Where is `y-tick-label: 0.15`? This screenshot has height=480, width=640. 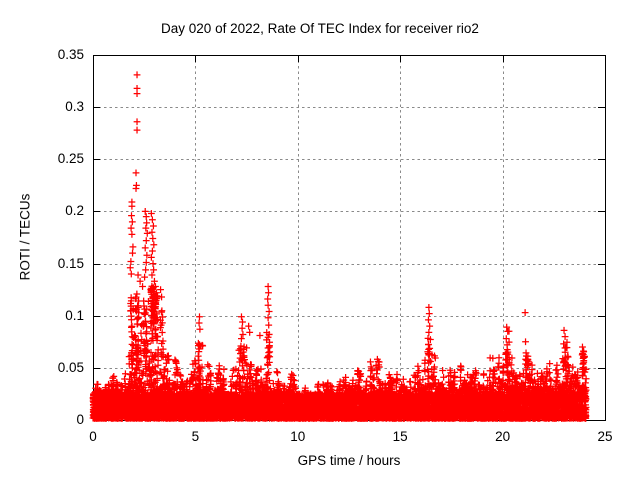 y-tick-label: 0.15 is located at coordinates (70, 263).